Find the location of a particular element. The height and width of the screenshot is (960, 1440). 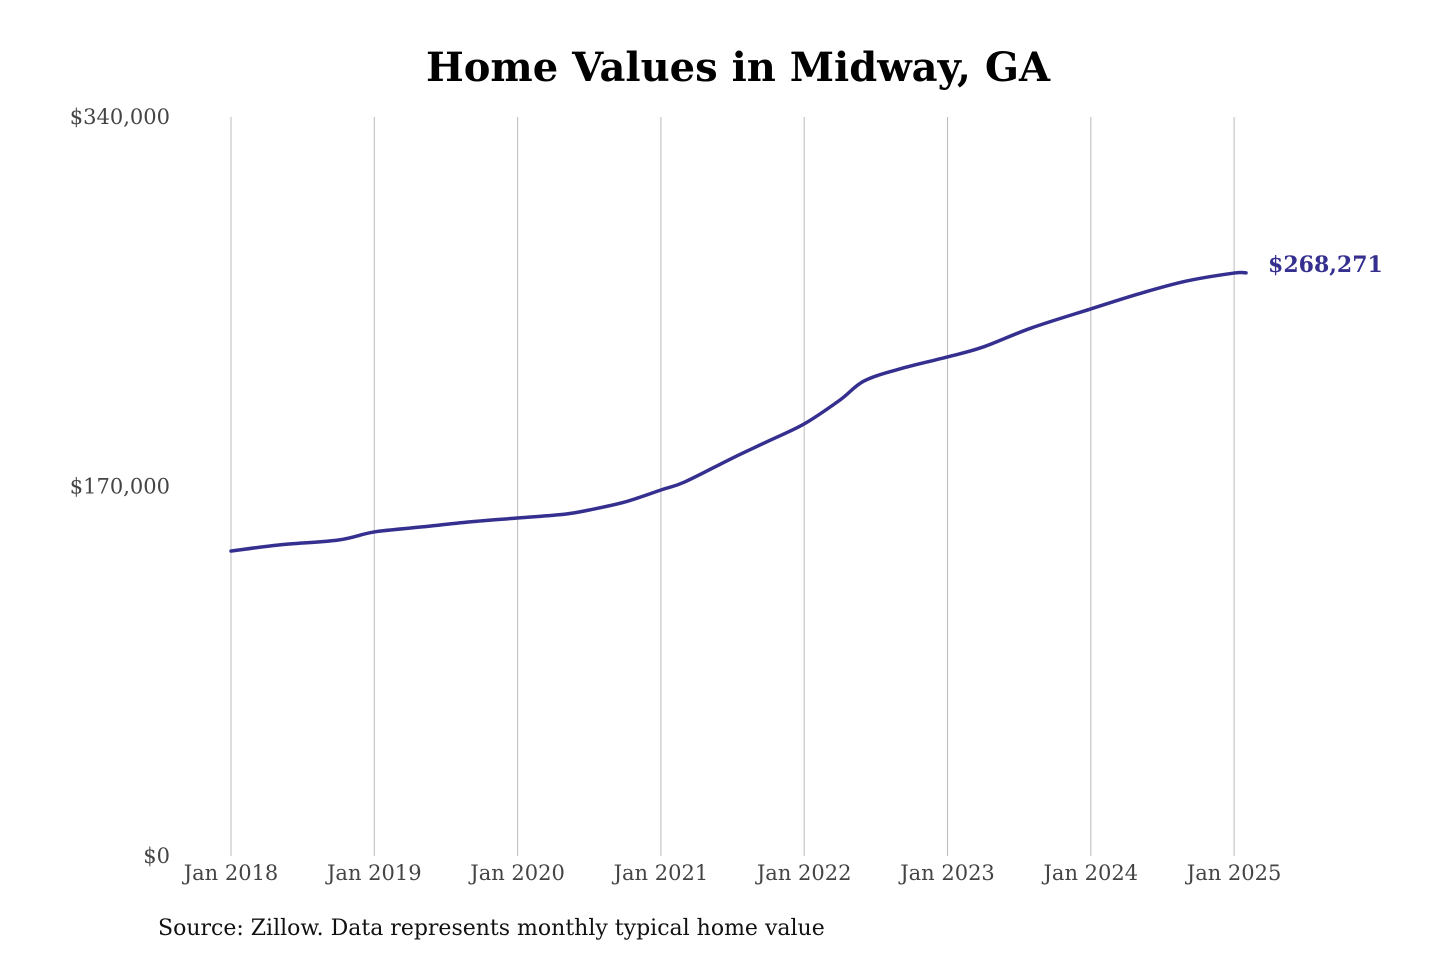

x-tick-label: Jan 2020 is located at coordinates (516, 873).